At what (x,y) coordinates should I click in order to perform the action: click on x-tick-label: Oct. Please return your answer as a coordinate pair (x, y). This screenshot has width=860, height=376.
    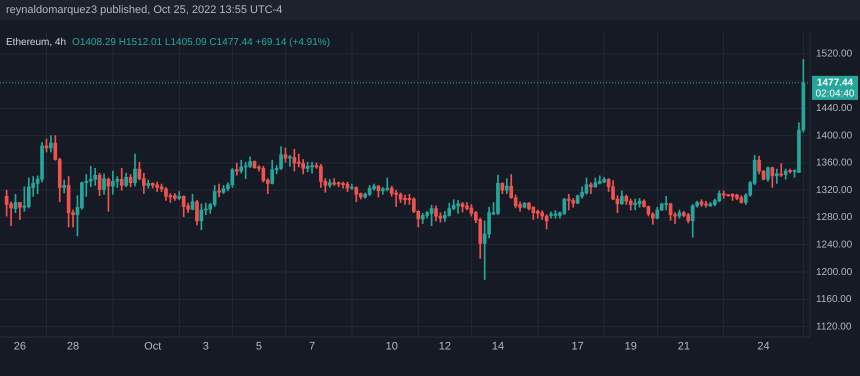
    Looking at the image, I should click on (153, 346).